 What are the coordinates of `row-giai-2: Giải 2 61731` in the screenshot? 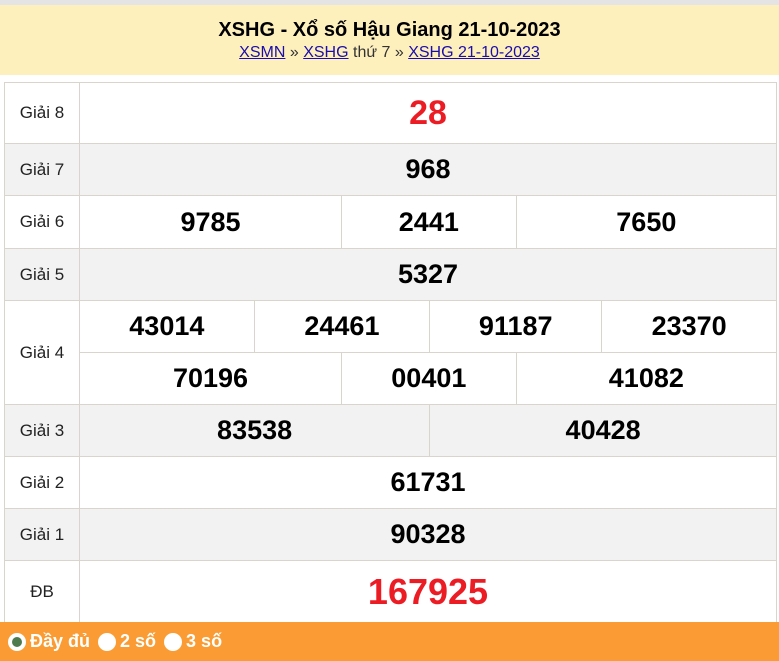 It's located at (390, 482).